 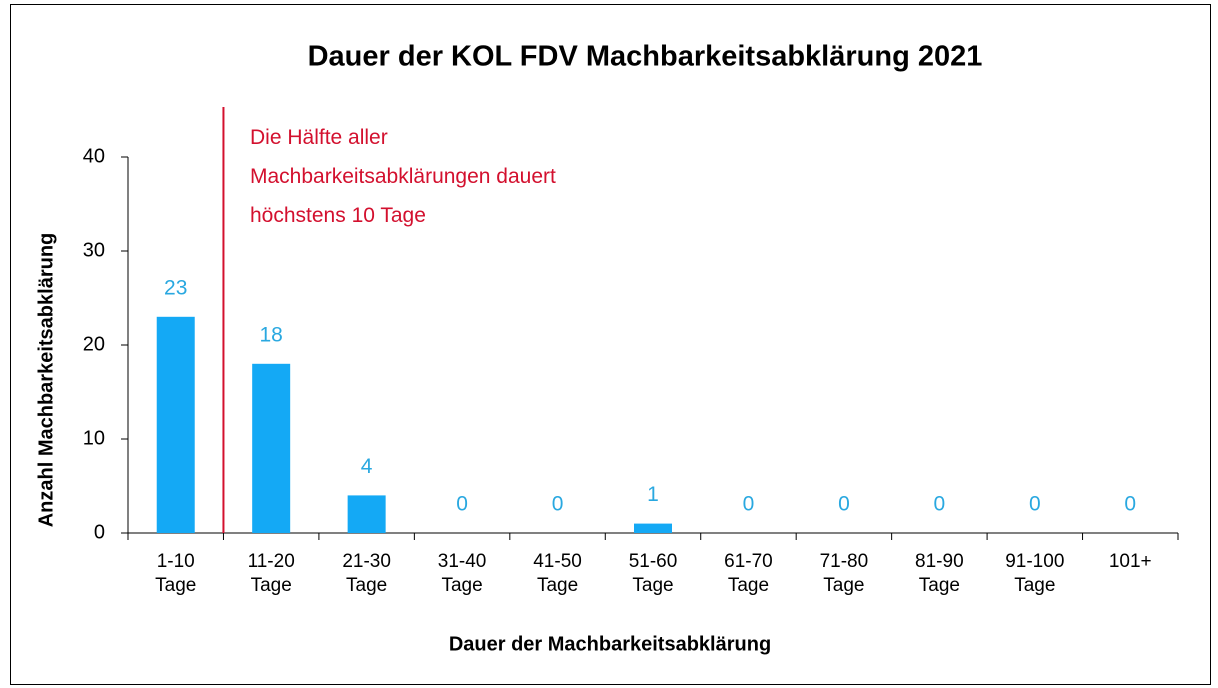 I want to click on x-tick-label: 101+, so click(x=1130, y=561).